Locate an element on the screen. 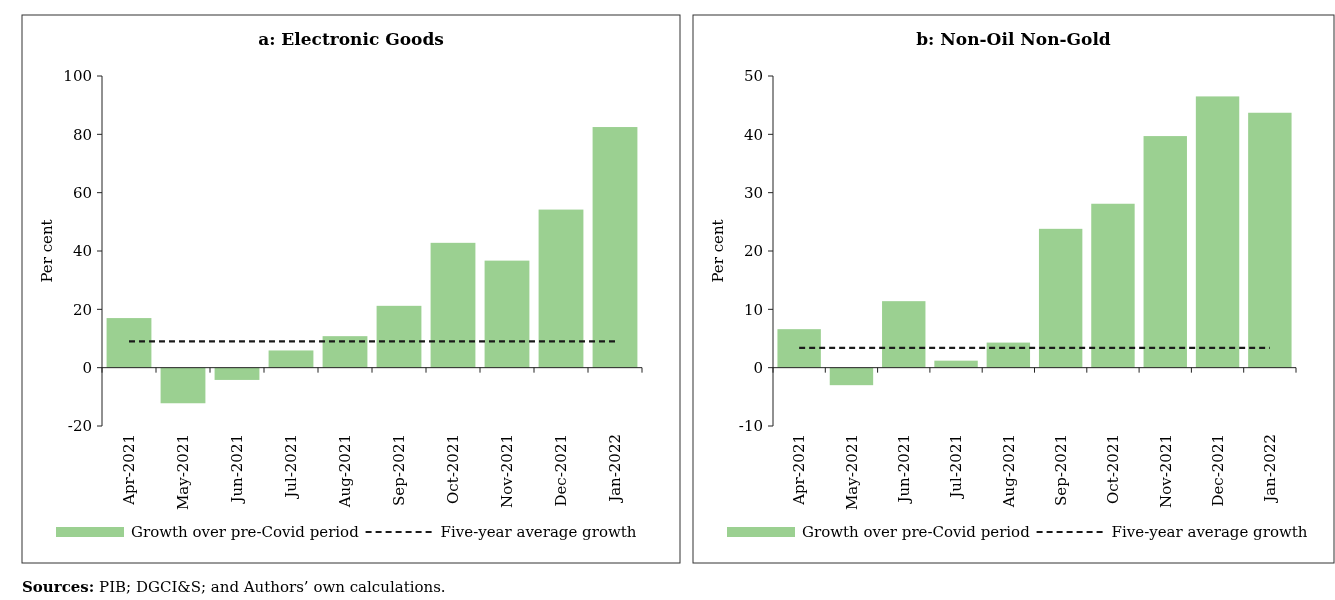  chart-title: a: Electronic Goods is located at coordinates (351, 39).